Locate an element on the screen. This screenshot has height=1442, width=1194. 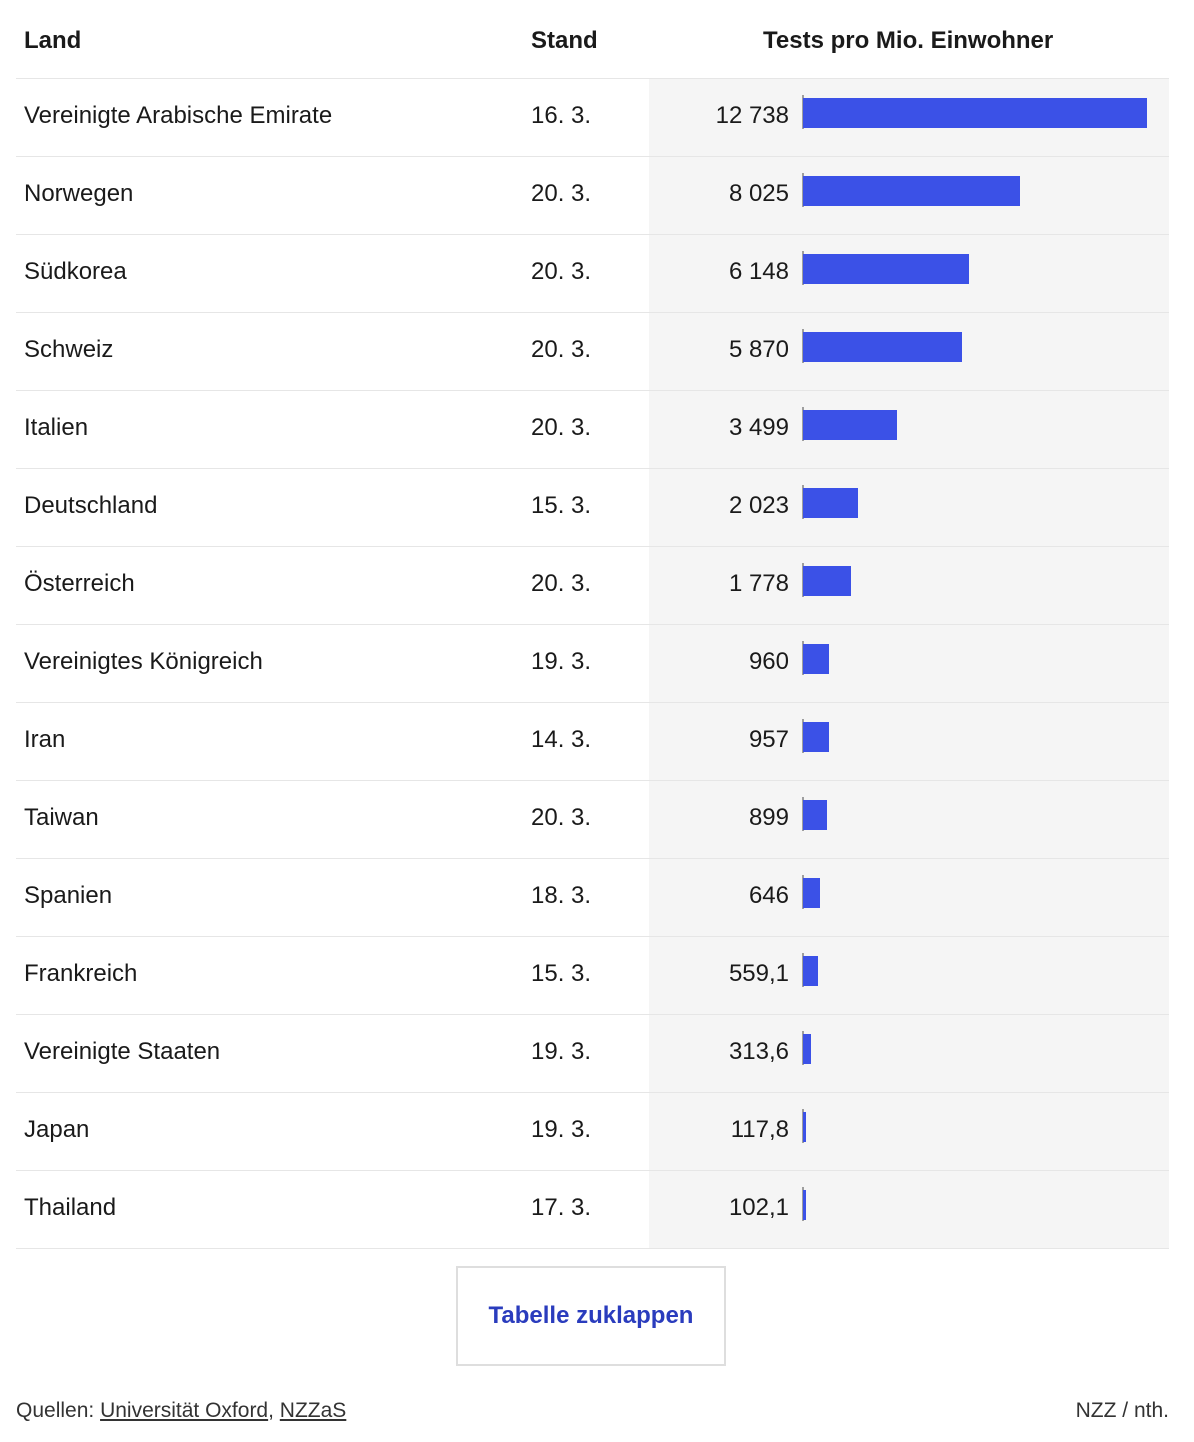
cell-land: Schweiz is located at coordinates (69, 349).